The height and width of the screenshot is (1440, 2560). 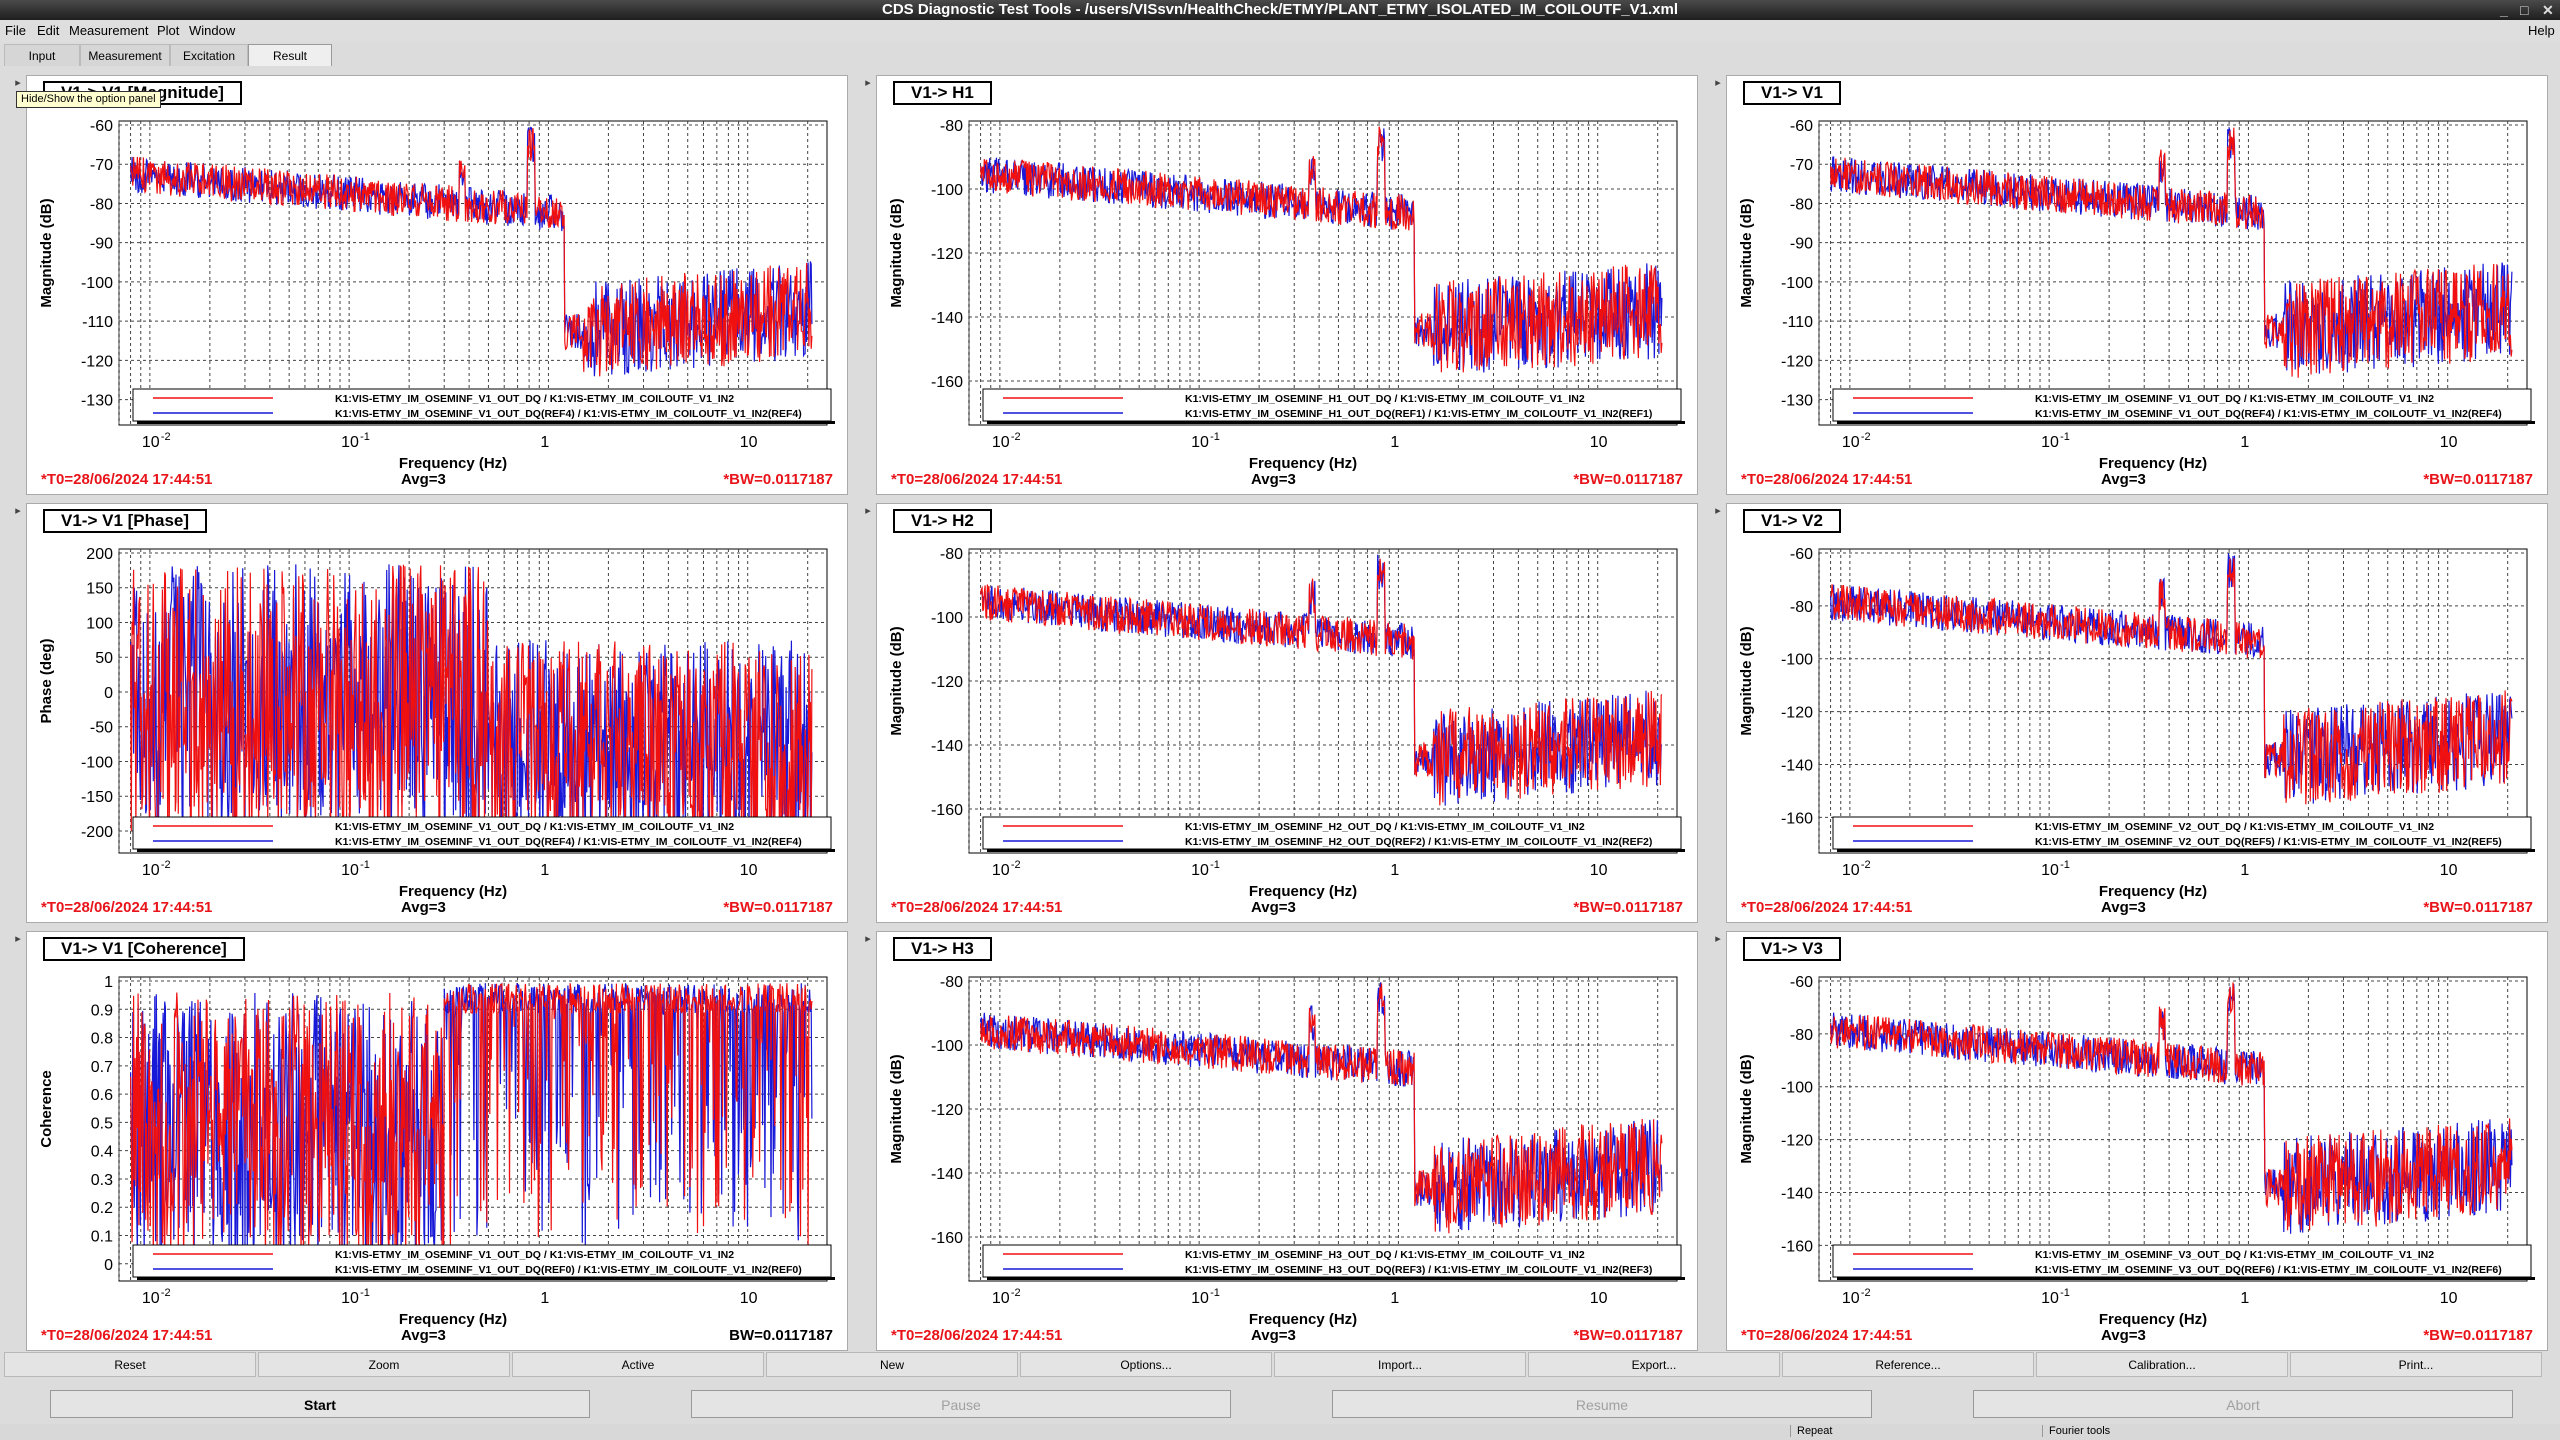 What do you see at coordinates (130, 1364) in the screenshot?
I see `reset-button: Reset` at bounding box center [130, 1364].